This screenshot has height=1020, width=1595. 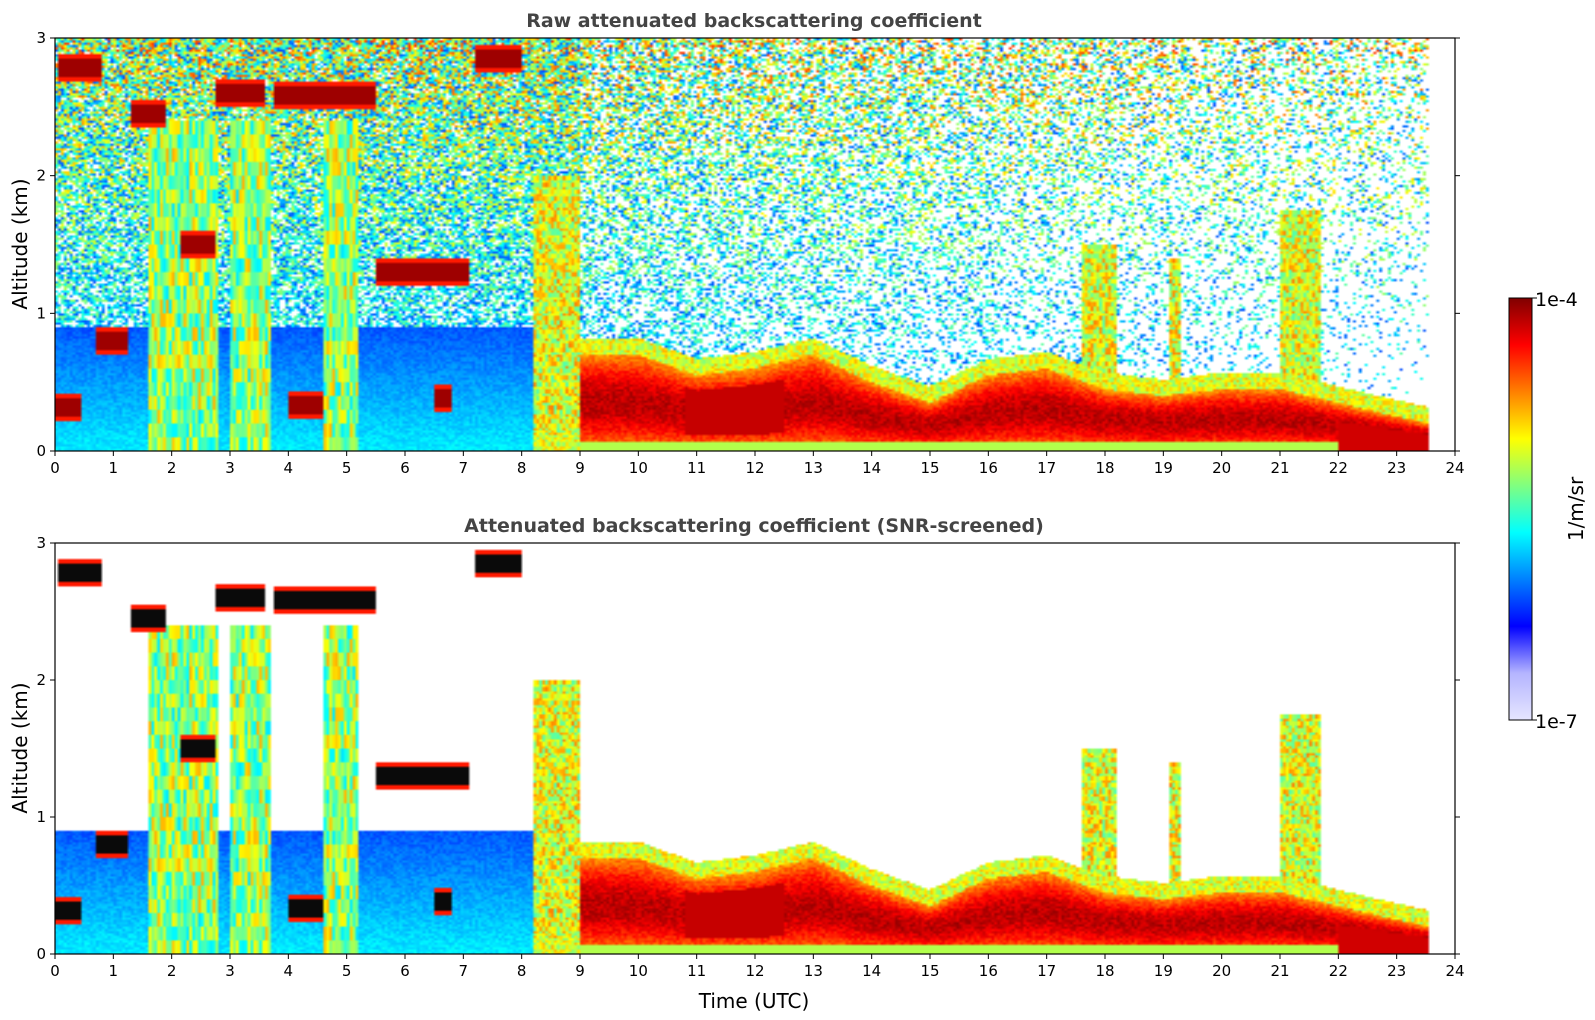 I want to click on colorbar-max-label: 1e-4, so click(x=1556, y=300).